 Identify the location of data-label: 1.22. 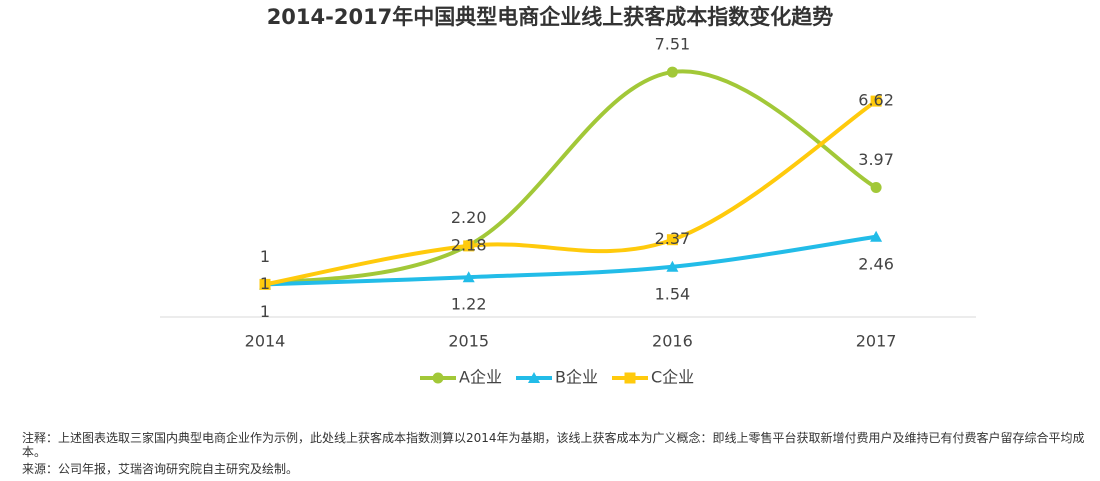
(469, 304).